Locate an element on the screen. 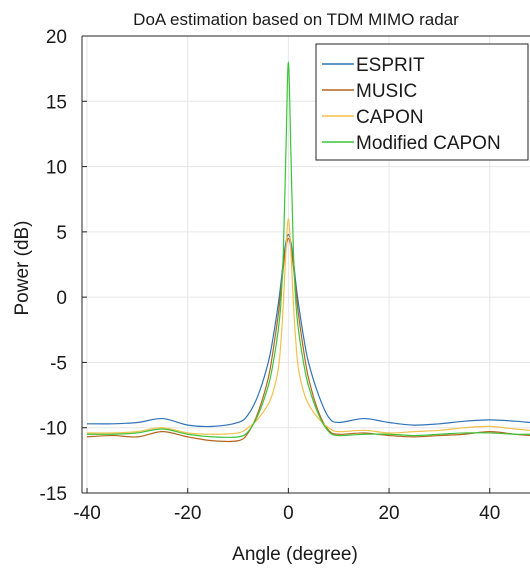 The width and height of the screenshot is (530, 570). x-axis-label: Angle (degree) is located at coordinates (295, 554).